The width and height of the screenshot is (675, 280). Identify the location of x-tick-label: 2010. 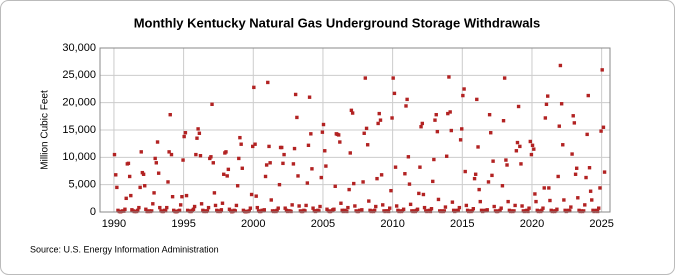
(392, 224).